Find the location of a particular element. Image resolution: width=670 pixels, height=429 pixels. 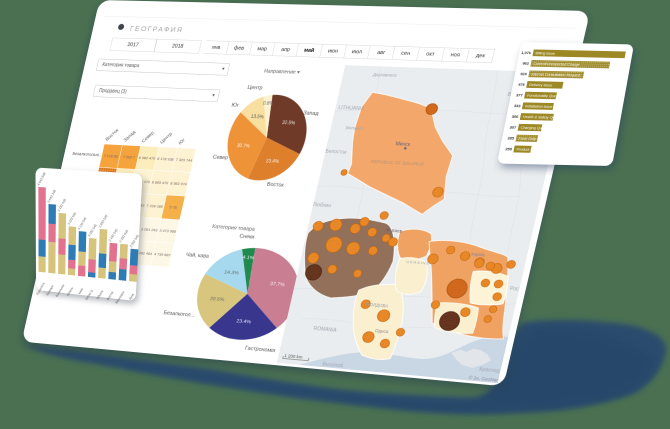

svg-text: 14.3% is located at coordinates (232, 272).